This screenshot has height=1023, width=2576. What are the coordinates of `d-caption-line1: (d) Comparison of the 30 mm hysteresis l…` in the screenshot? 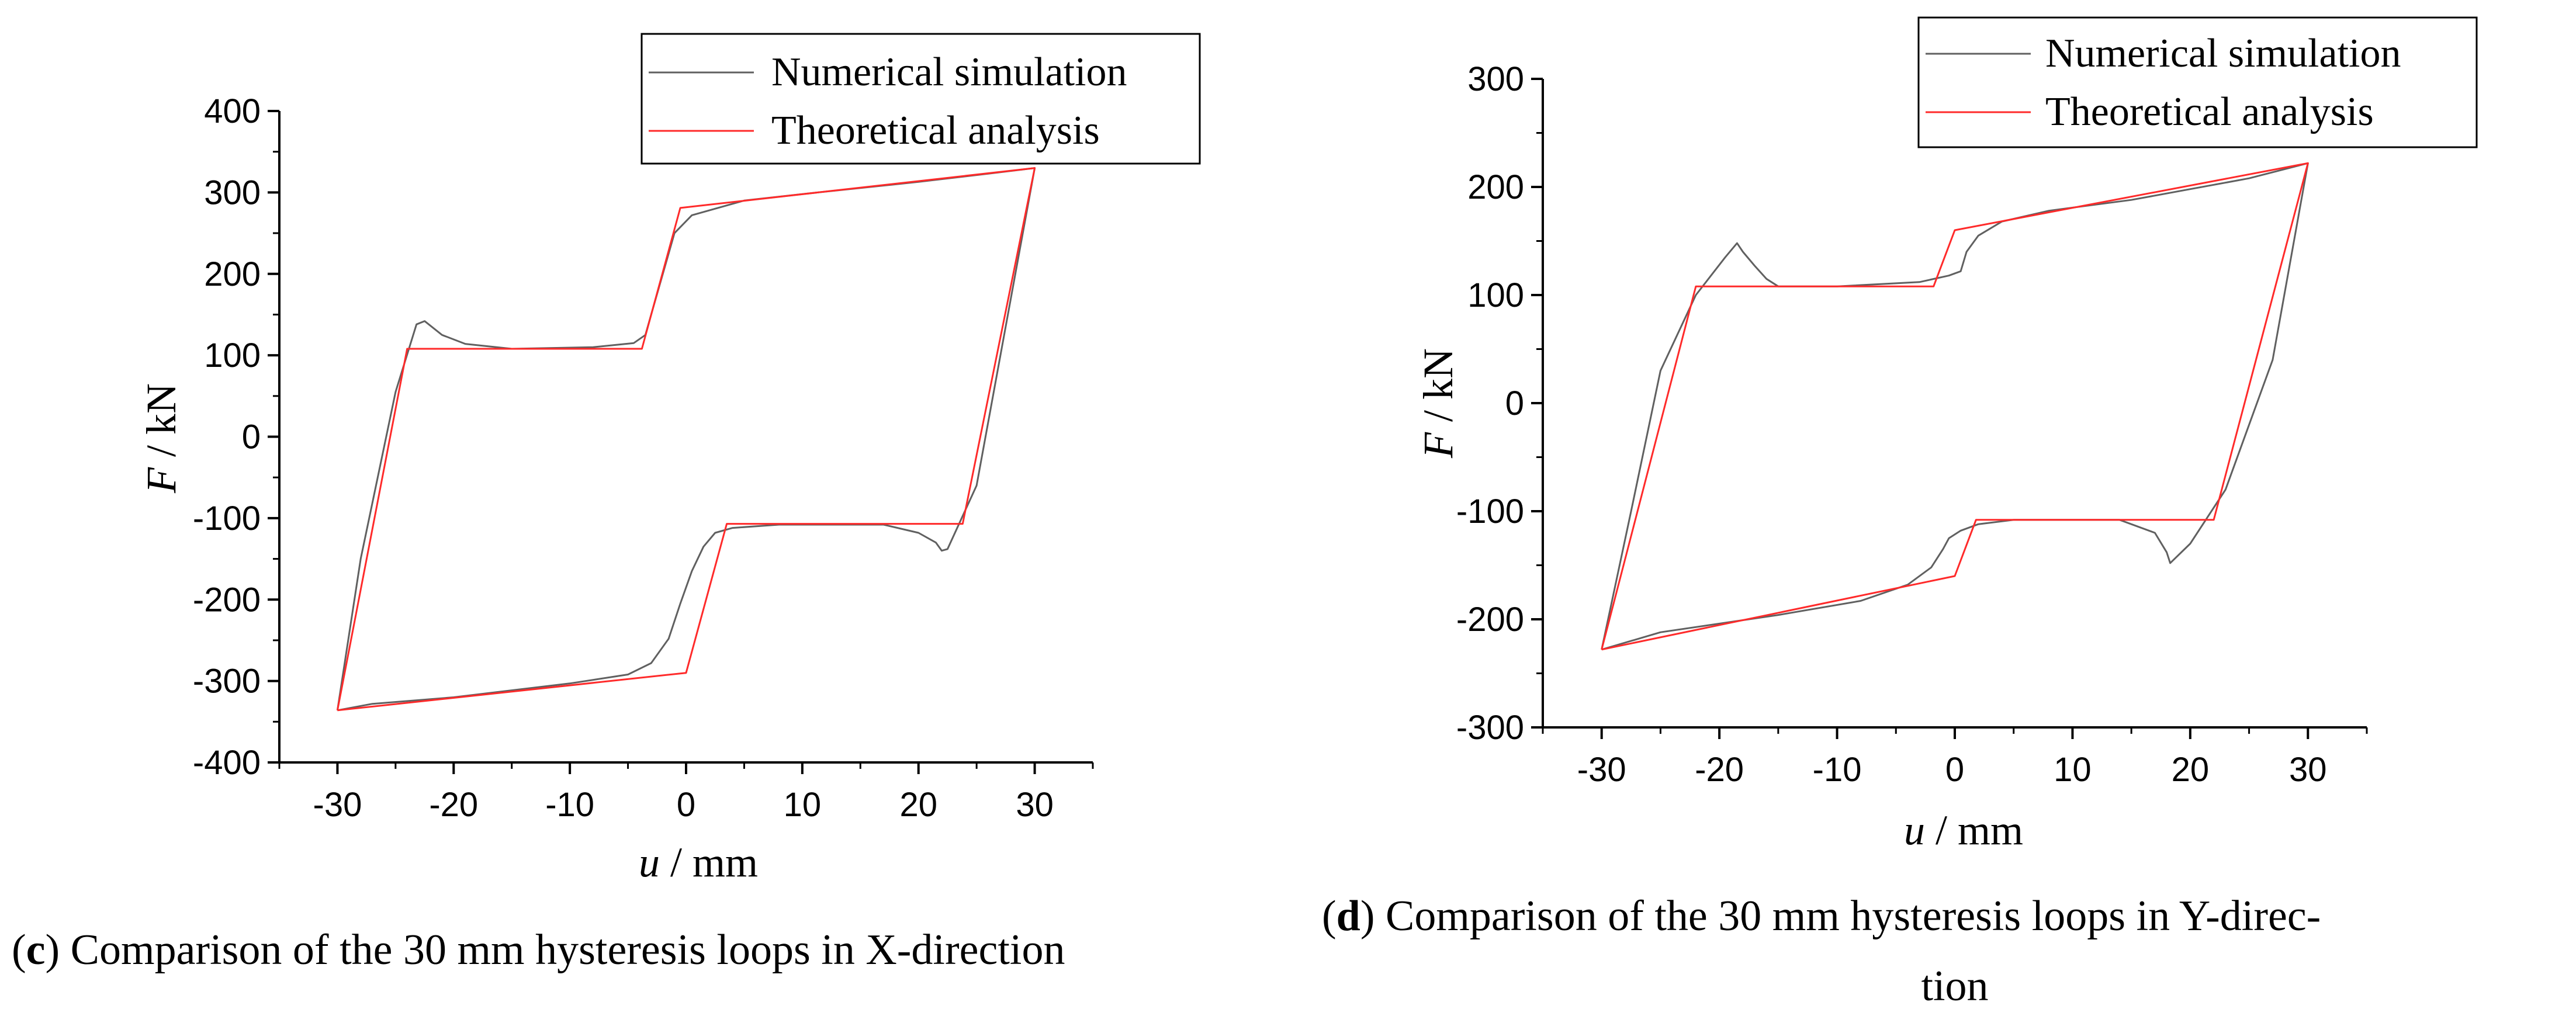 It's located at (1822, 916).